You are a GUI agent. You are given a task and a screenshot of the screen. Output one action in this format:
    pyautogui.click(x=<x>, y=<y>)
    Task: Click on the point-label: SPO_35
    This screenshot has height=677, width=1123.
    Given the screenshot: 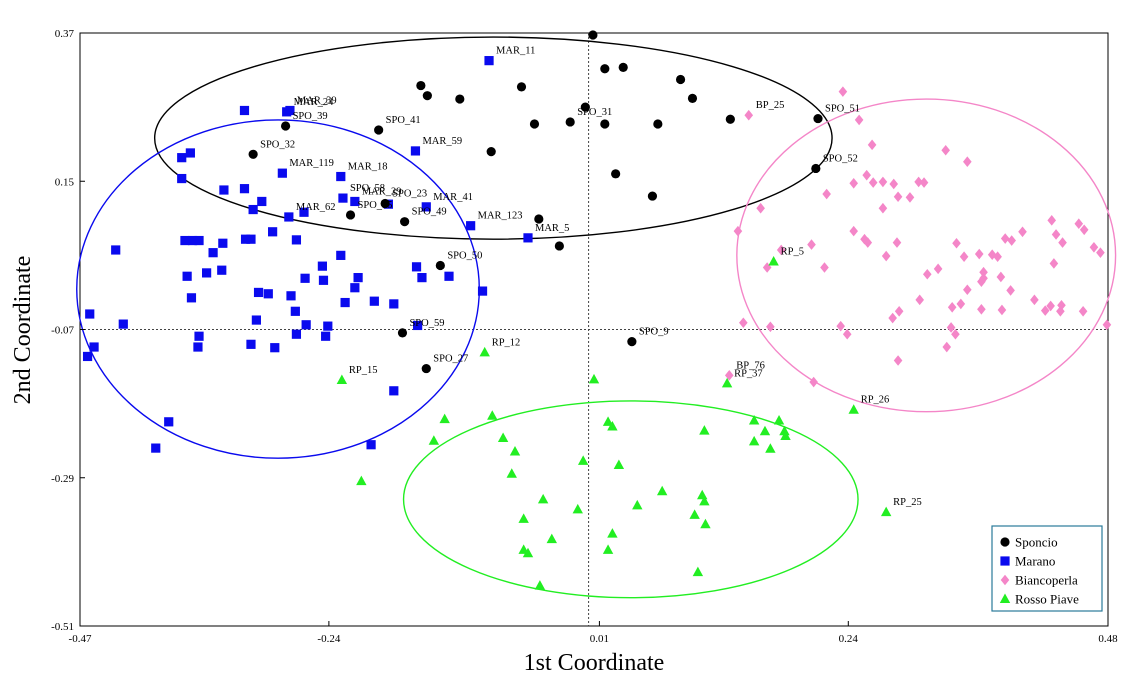 What is the action you would take?
    pyautogui.click(x=375, y=205)
    